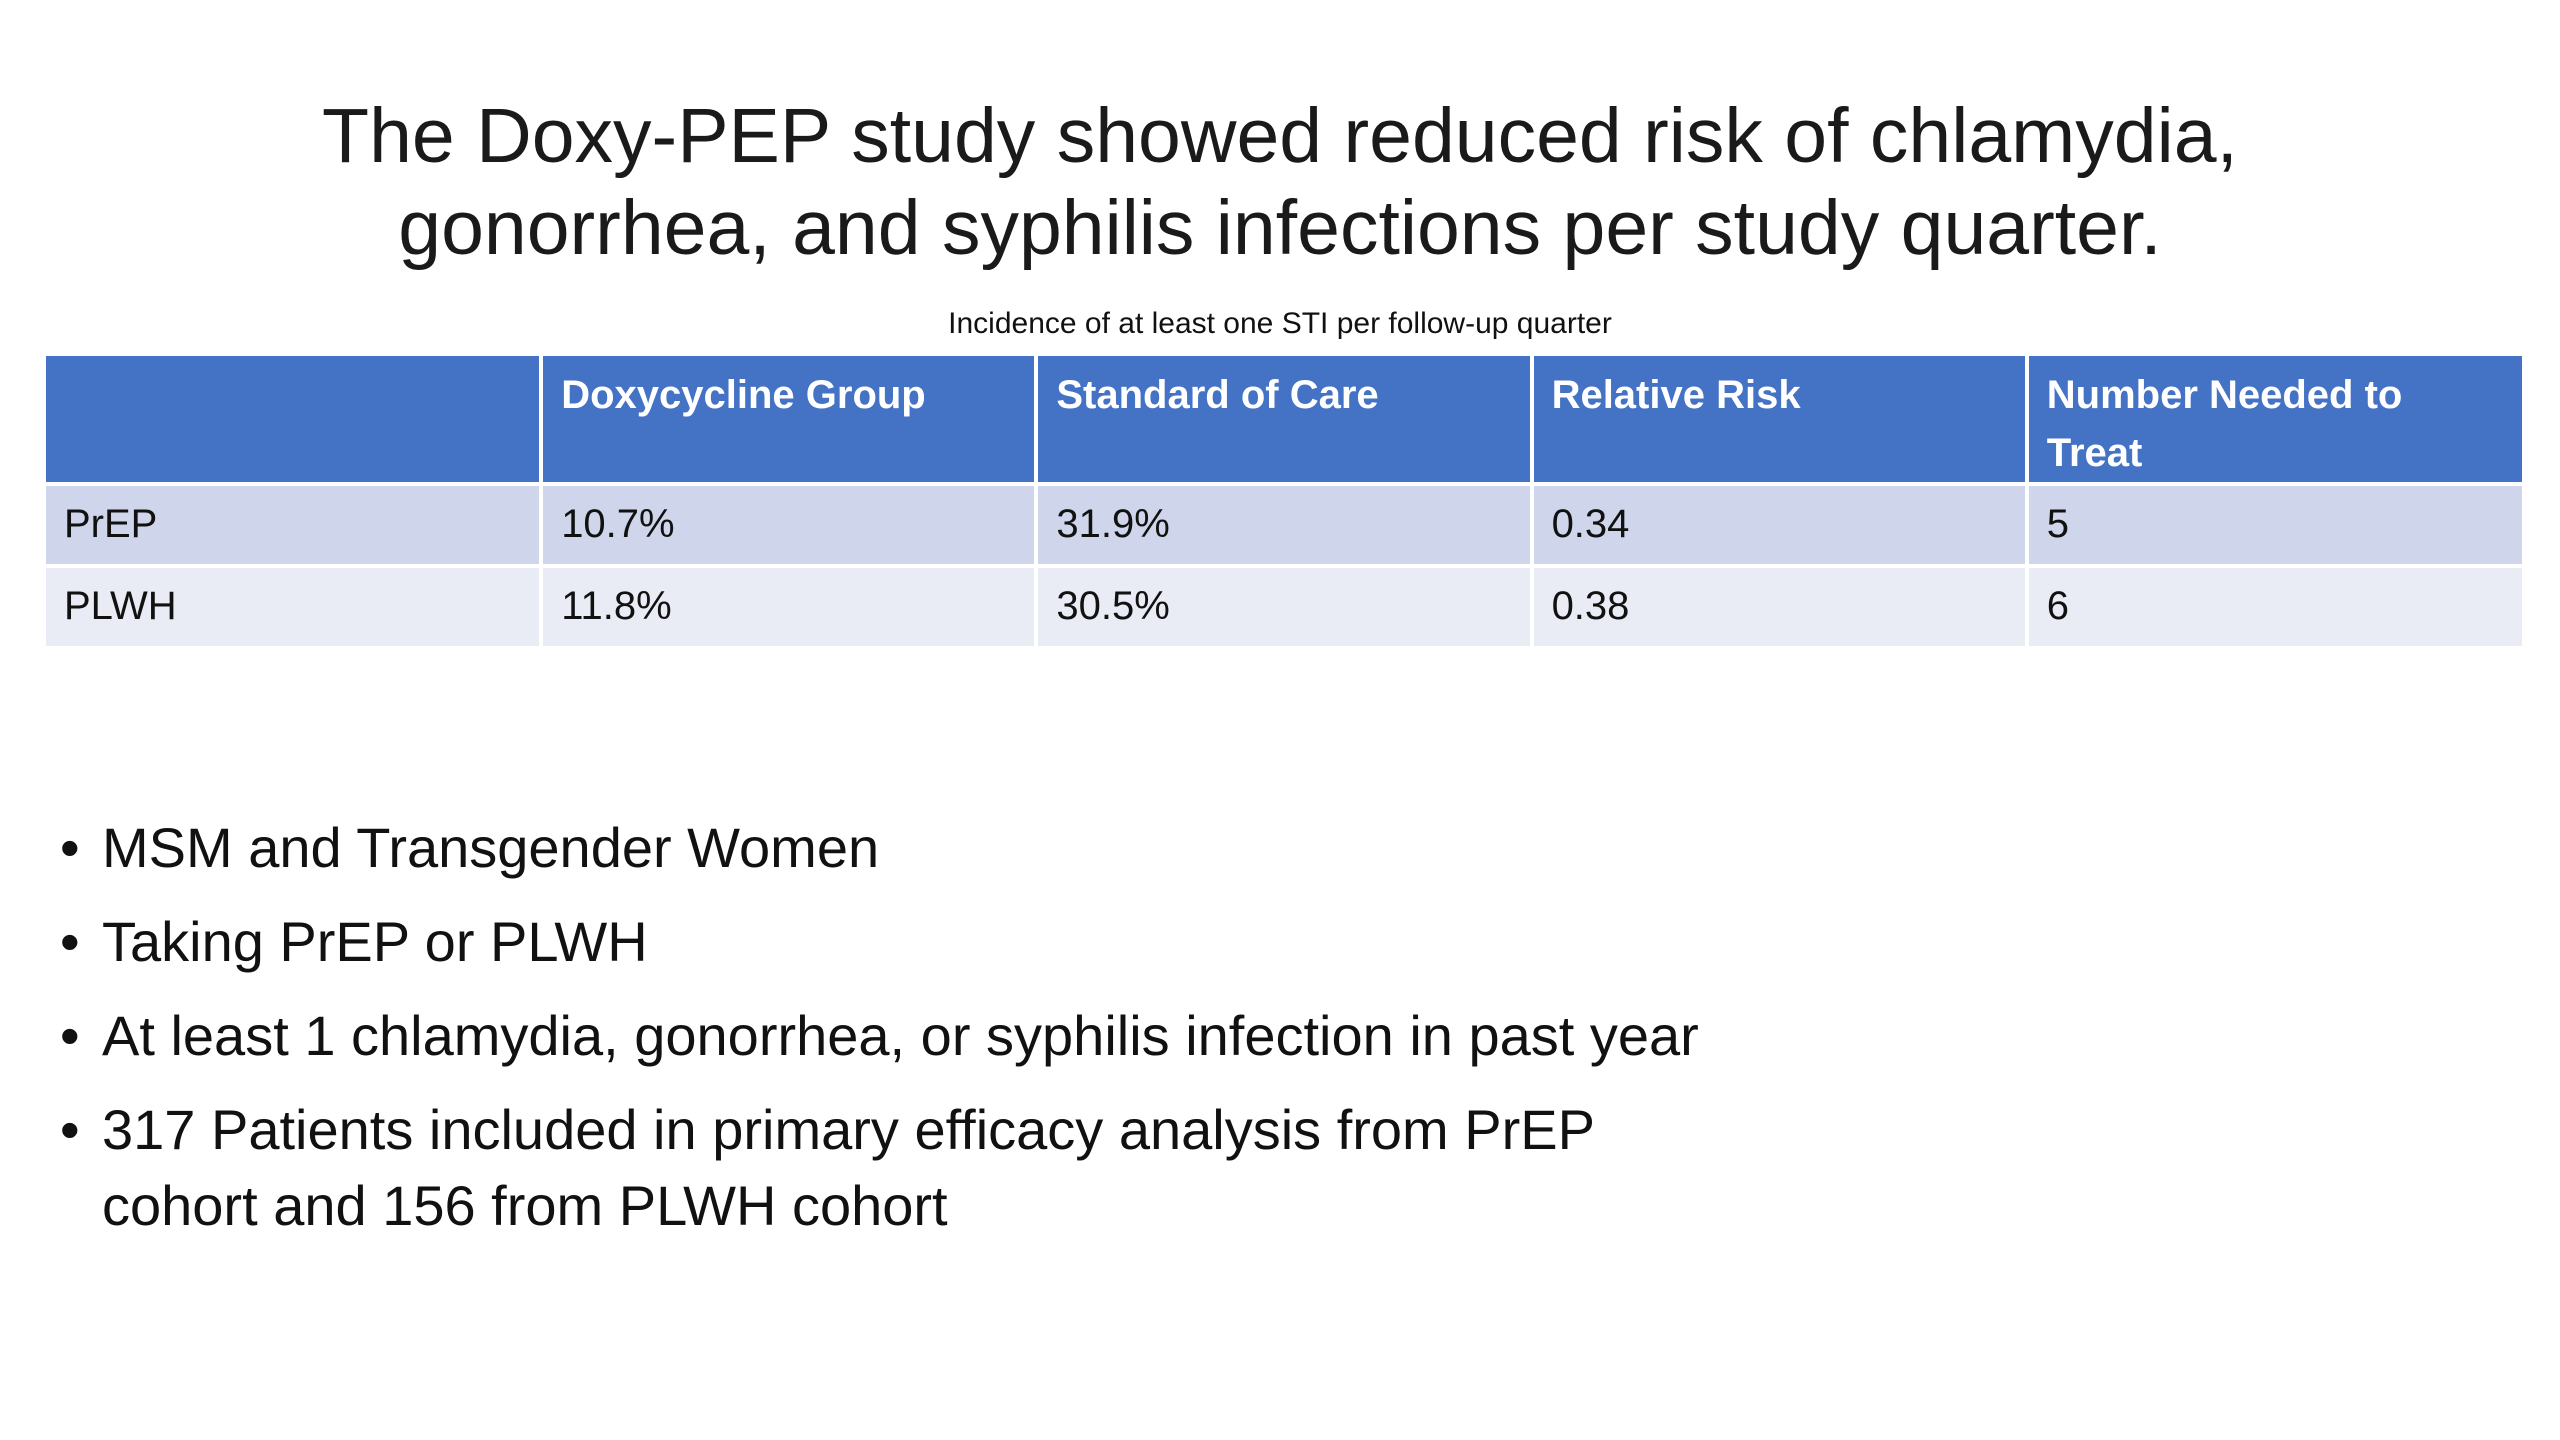 The width and height of the screenshot is (2560, 1440). I want to click on cell-nnt-plwh: 6, so click(2273, 605).